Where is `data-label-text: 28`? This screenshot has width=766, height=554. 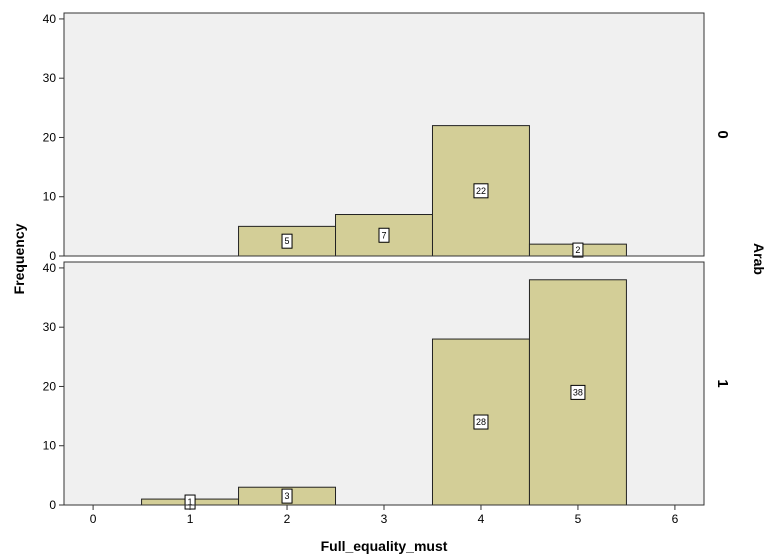
data-label-text: 28 is located at coordinates (481, 422).